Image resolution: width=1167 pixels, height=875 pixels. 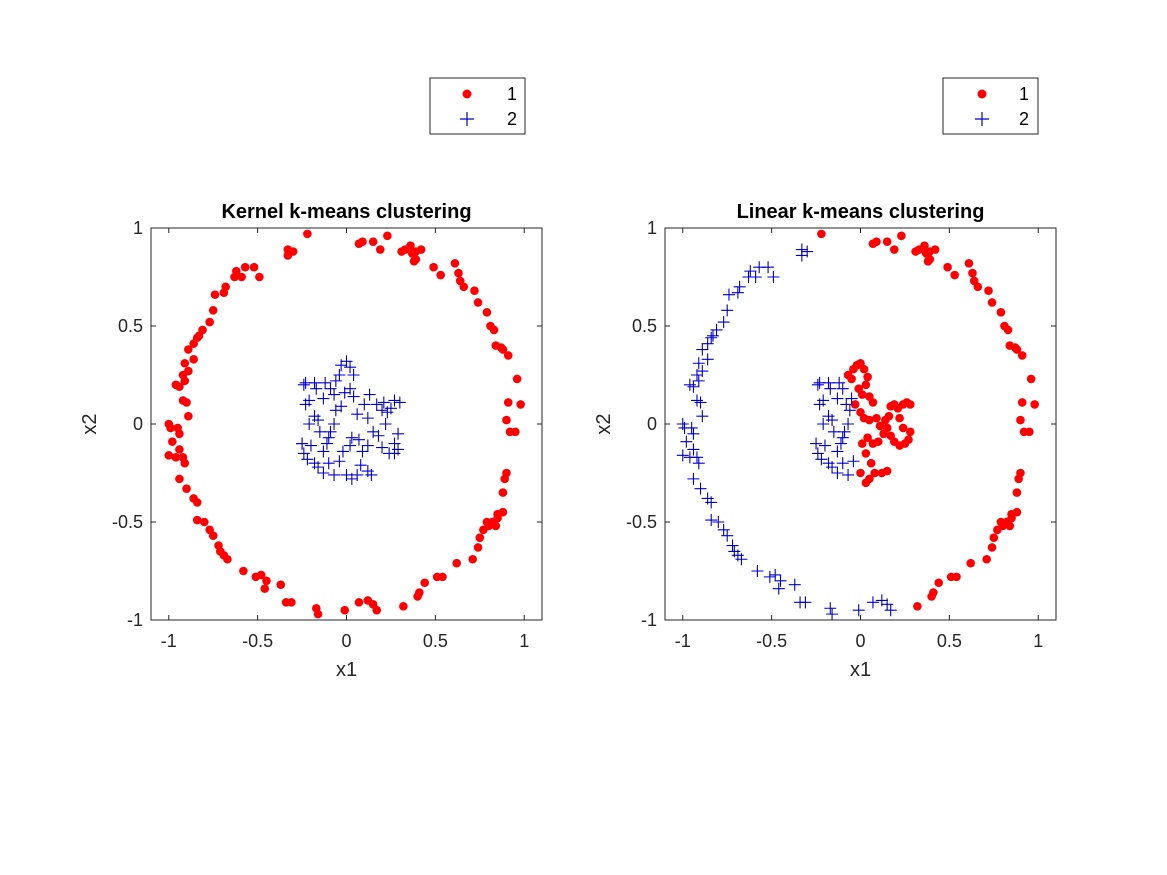 What do you see at coordinates (138, 228) in the screenshot?
I see `y-tick-label: 1` at bounding box center [138, 228].